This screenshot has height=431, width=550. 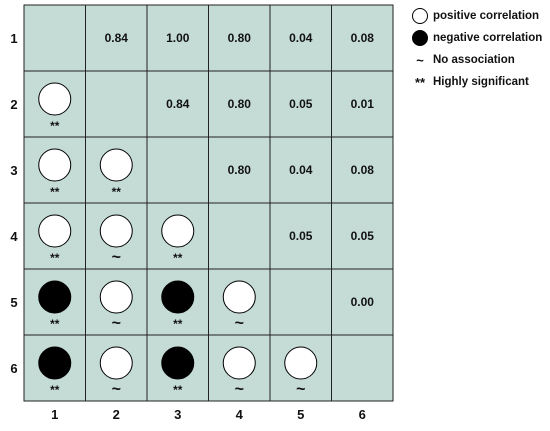 I want to click on column-tick-label: 2, so click(x=116, y=414).